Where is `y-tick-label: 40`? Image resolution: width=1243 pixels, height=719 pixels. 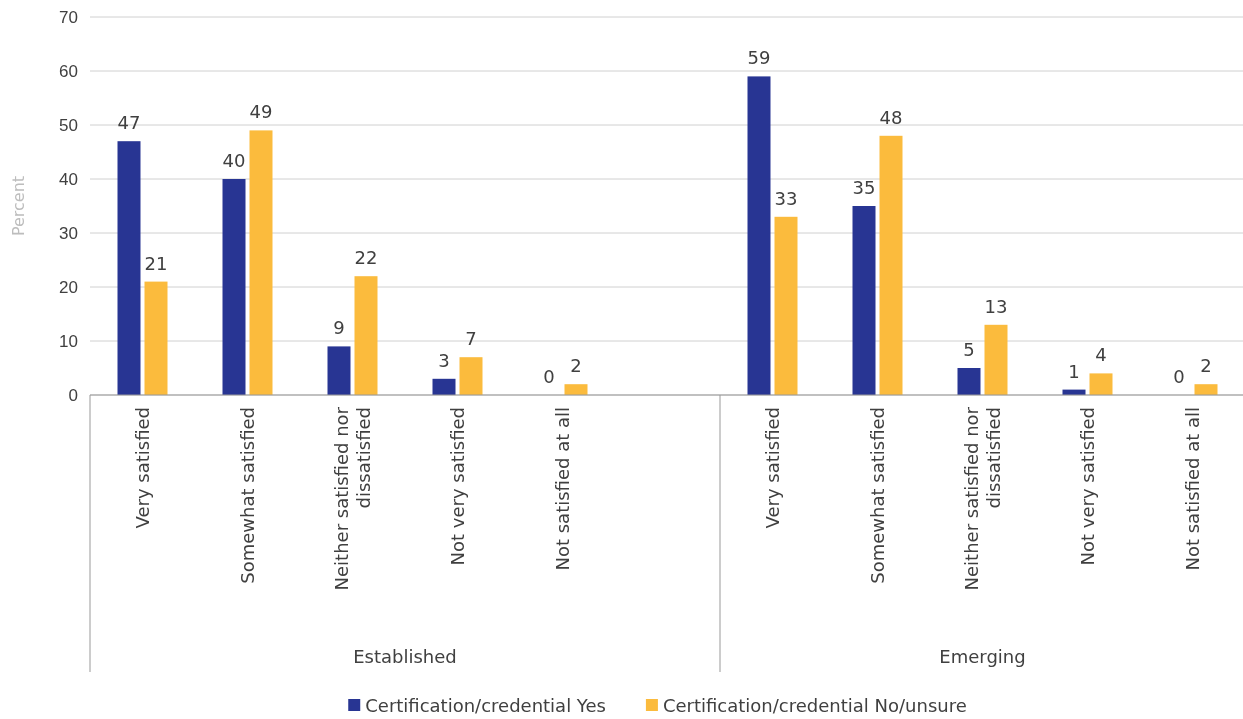
y-tick-label: 40 is located at coordinates (68, 179).